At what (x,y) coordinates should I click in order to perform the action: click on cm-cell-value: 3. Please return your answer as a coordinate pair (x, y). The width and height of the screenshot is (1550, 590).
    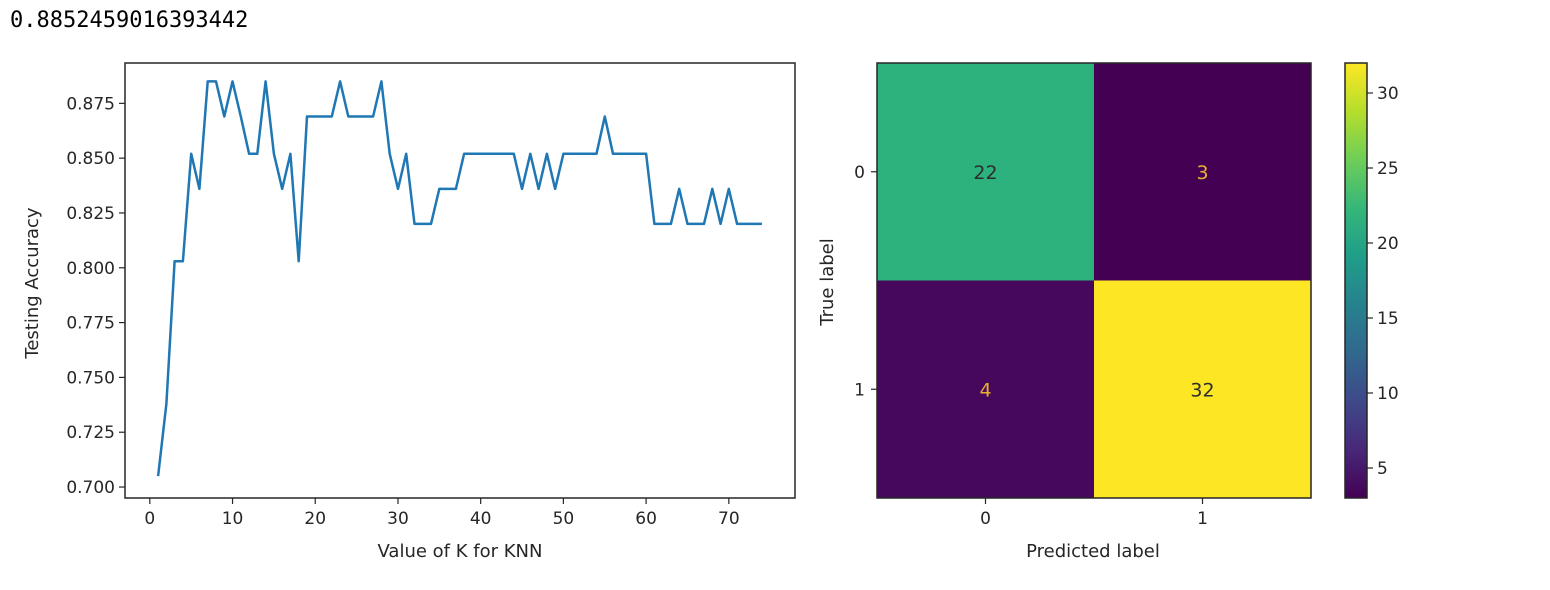
    Looking at the image, I should click on (1202, 173).